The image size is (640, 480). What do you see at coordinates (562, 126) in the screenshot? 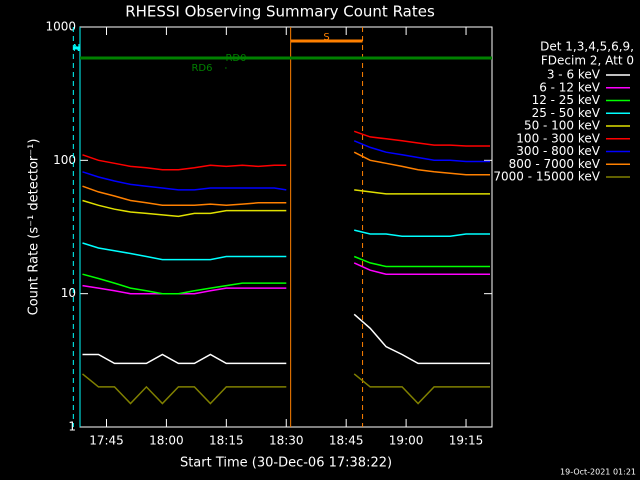
I see `legend-label: 50 - 100 keV` at bounding box center [562, 126].